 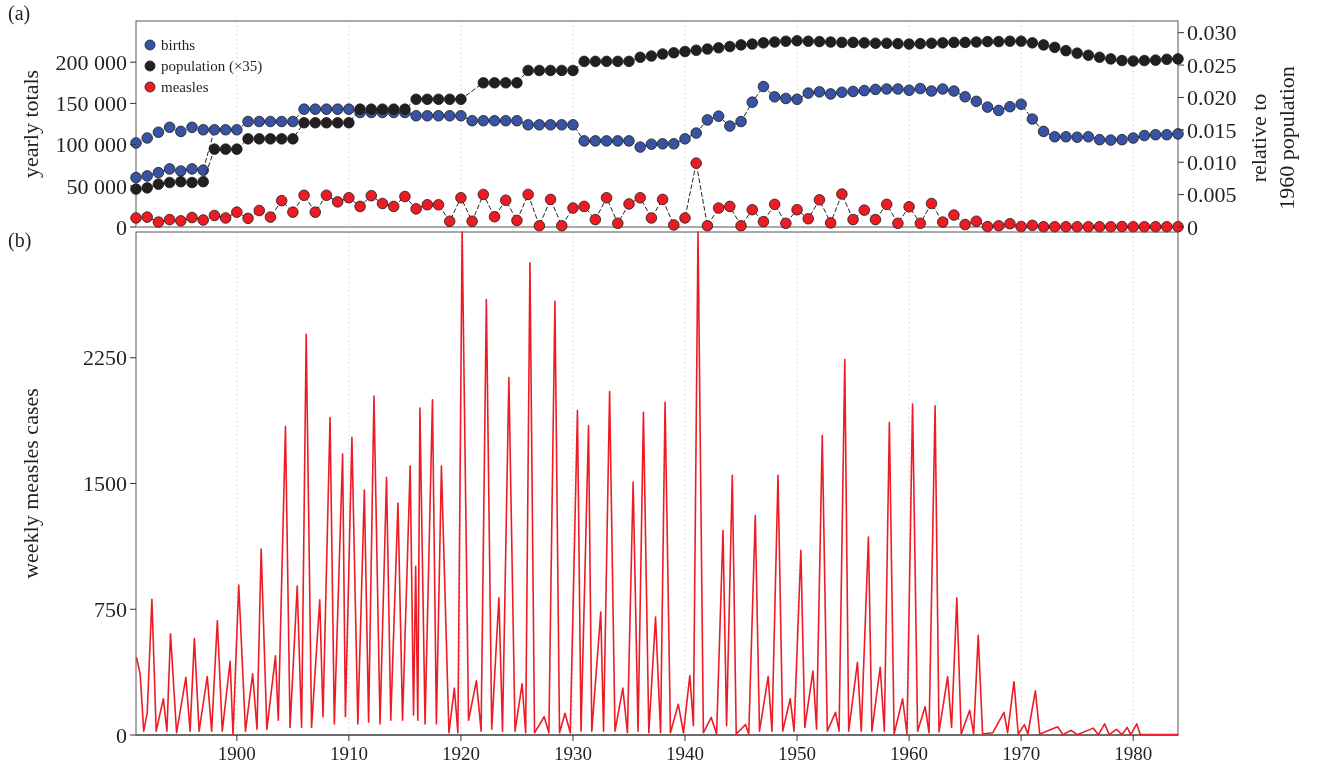 I want to click on y2-tick-label: 0, so click(x=1192, y=227).